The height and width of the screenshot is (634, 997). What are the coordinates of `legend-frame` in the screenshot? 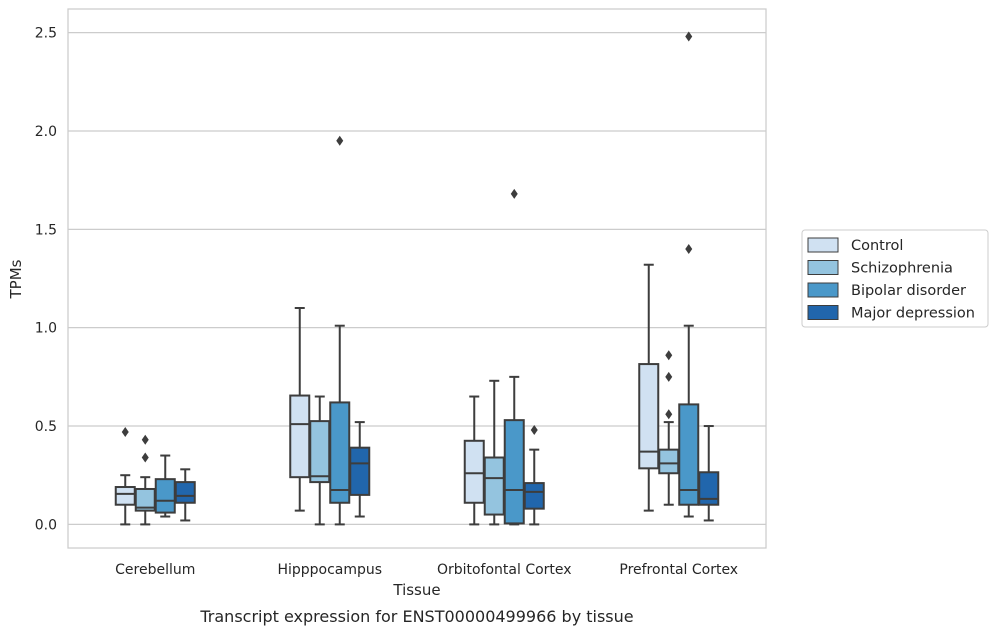 It's located at (895, 278).